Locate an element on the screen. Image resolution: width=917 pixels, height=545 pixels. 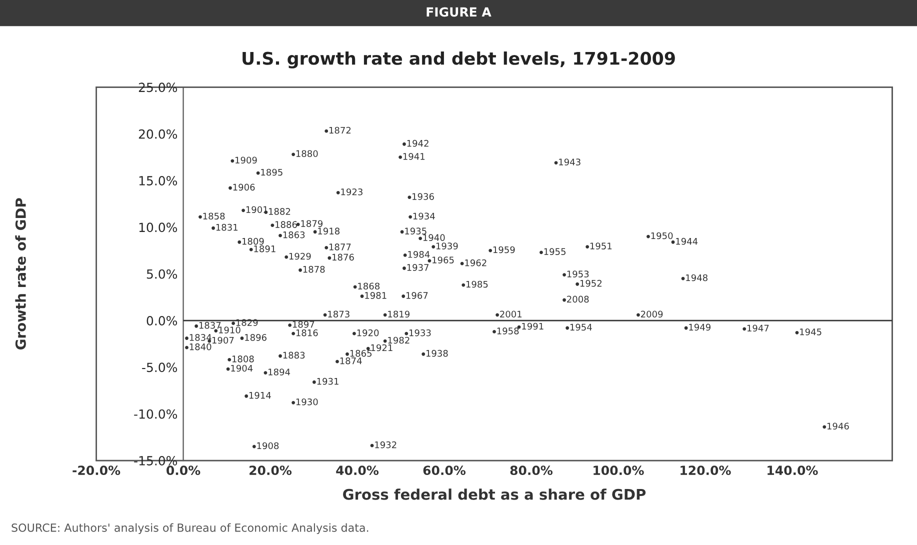
annotation: 1962 is located at coordinates (475, 262).